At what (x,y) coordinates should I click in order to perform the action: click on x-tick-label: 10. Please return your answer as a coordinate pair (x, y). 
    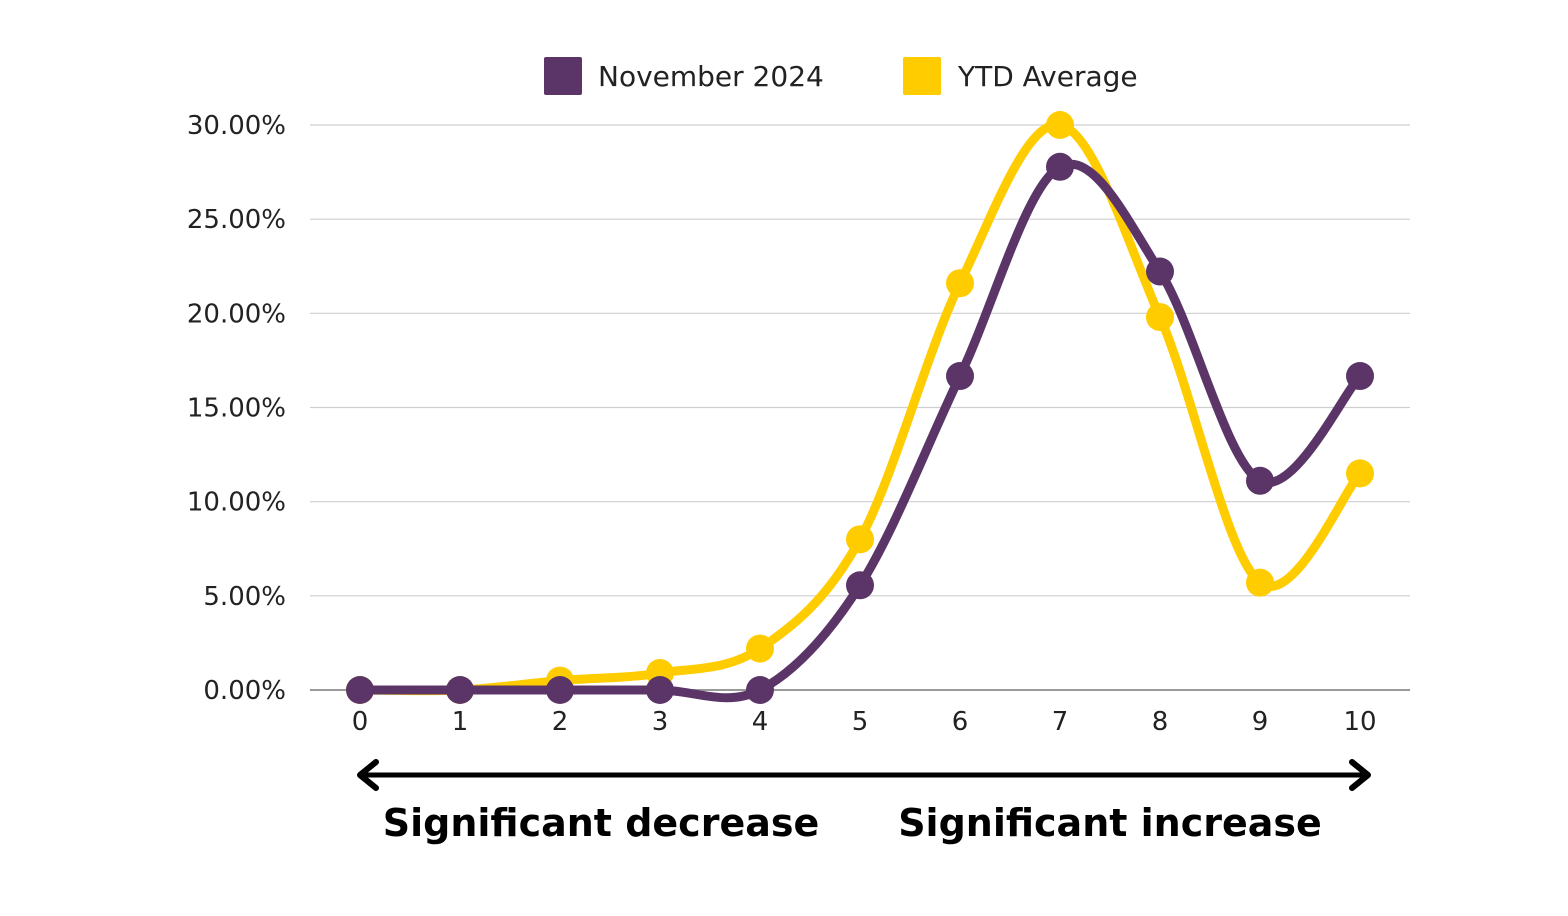
    Looking at the image, I should click on (1359, 722).